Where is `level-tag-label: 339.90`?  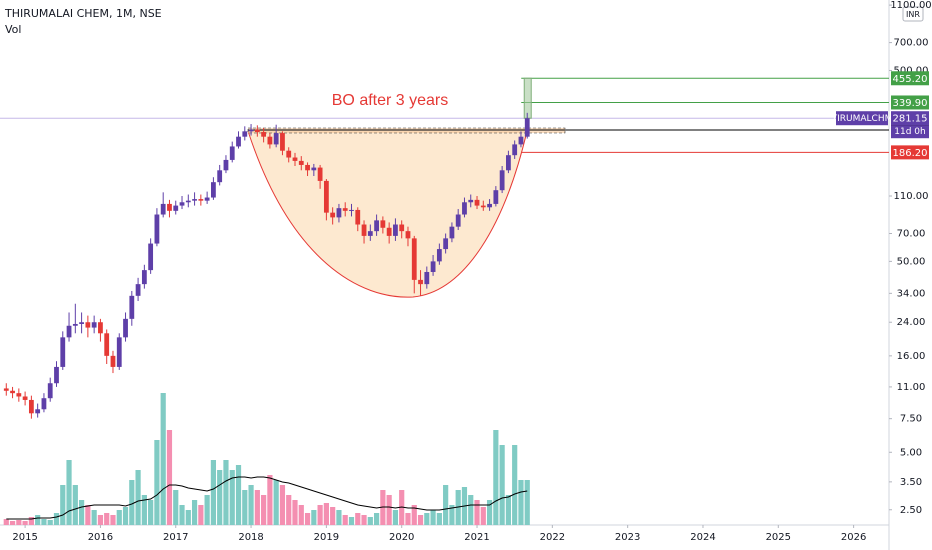 level-tag-label: 339.90 is located at coordinates (910, 103).